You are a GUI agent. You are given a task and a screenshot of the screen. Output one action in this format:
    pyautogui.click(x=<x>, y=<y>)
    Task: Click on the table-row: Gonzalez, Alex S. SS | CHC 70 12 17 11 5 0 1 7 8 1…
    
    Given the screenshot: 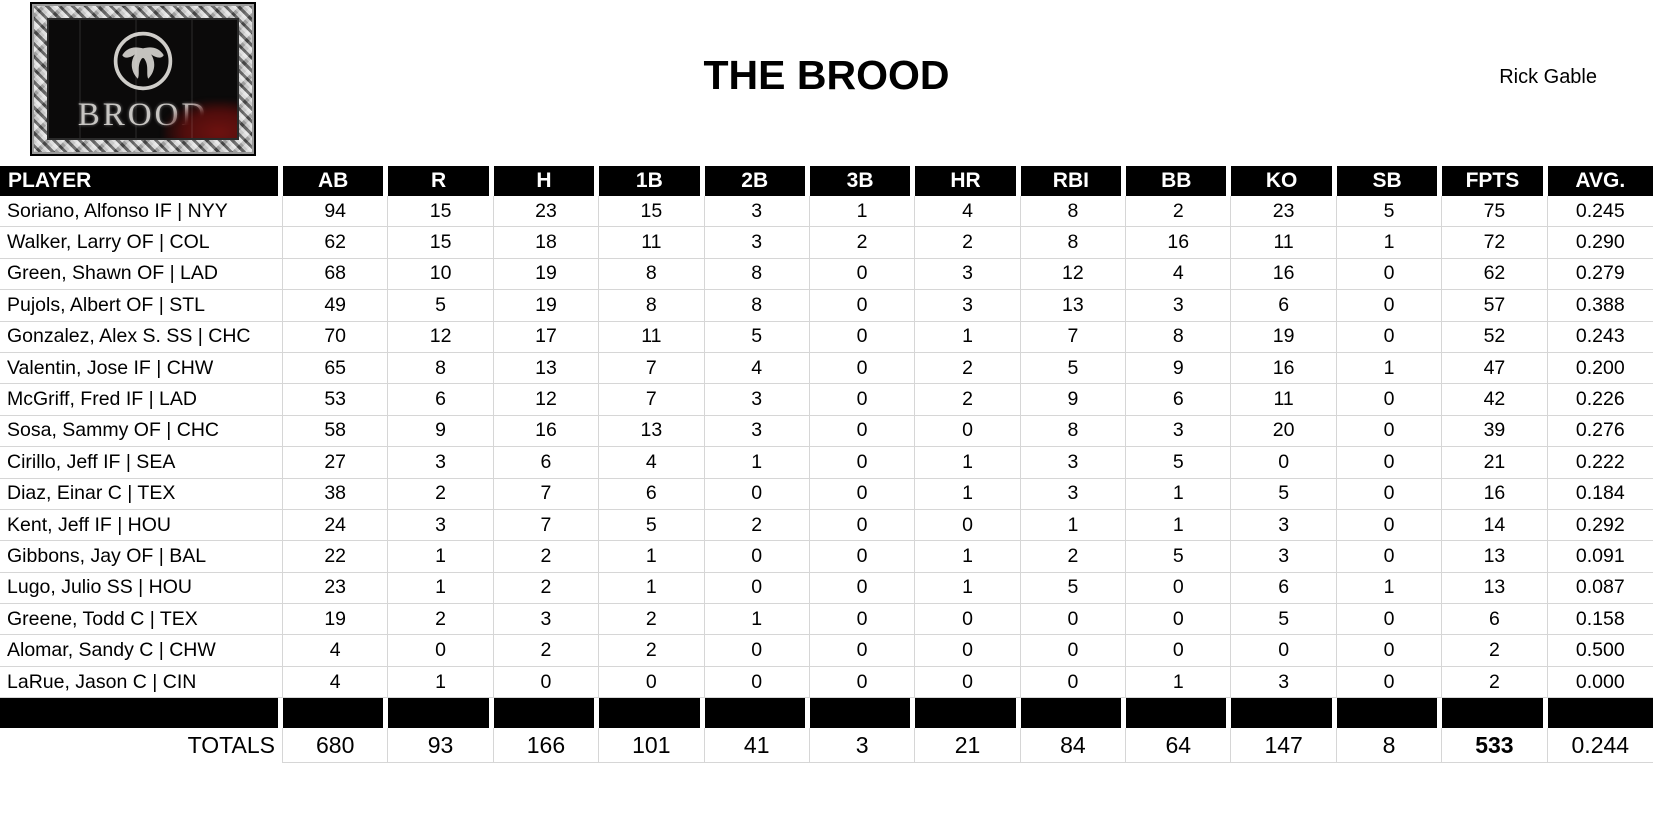 What is the action you would take?
    pyautogui.click(x=826, y=337)
    